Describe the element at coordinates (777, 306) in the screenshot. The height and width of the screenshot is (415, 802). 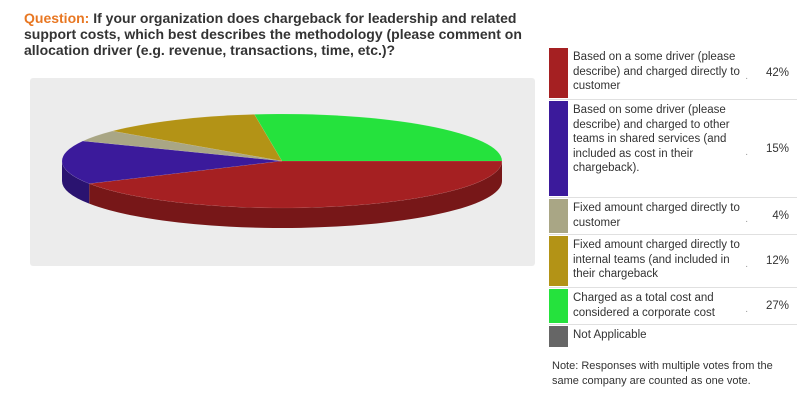
I see `legend-percentage: 27%` at that location.